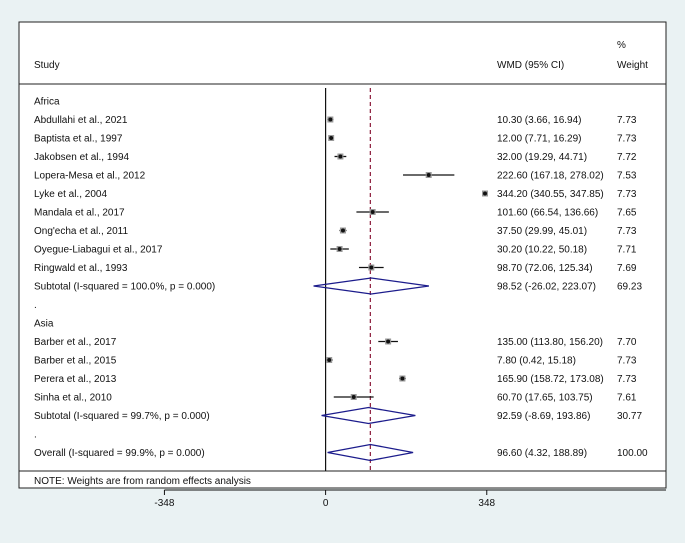 The width and height of the screenshot is (685, 543). I want to click on study-ci: 222.60 (167.18, 278.02), so click(550, 176).